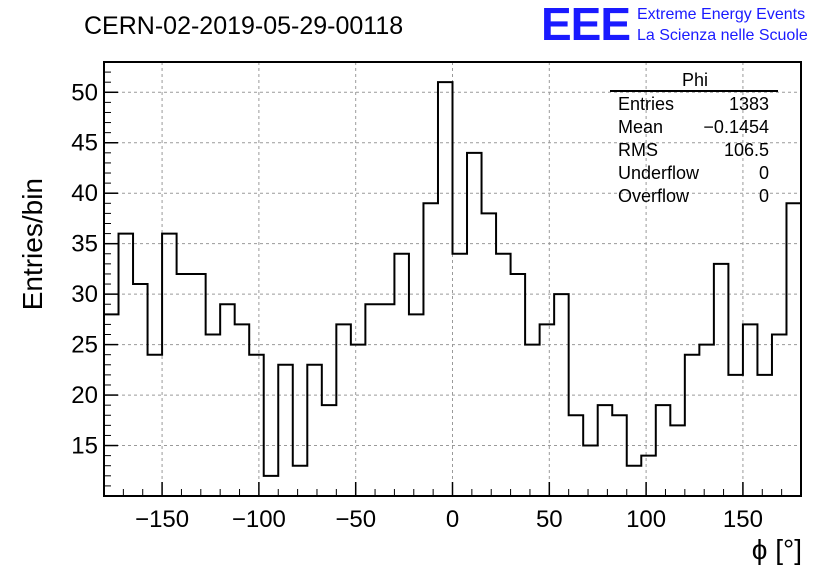 Image resolution: width=836 pixels, height=572 pixels. Describe the element at coordinates (777, 549) in the screenshot. I see `x-axis-label: ϕ [°]` at that location.